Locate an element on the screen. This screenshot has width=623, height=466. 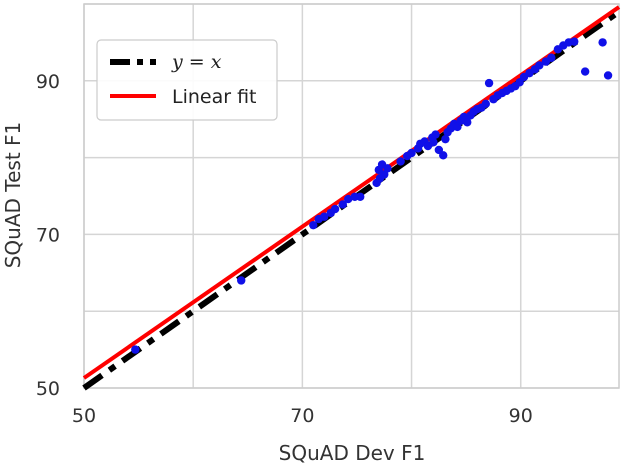
legend-label-linear-fit: Linear fit is located at coordinates (214, 97).